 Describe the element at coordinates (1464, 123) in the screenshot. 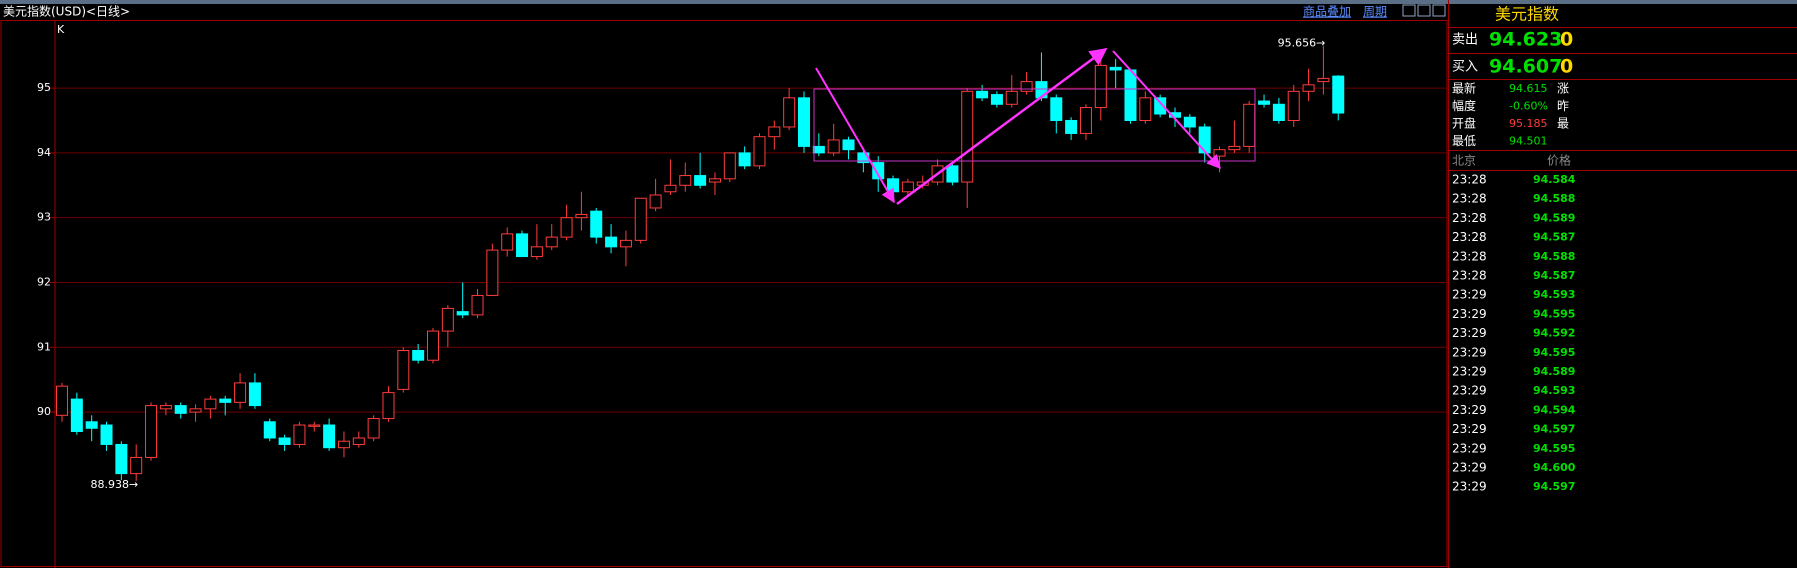

I see `quote-label: 开盘` at that location.